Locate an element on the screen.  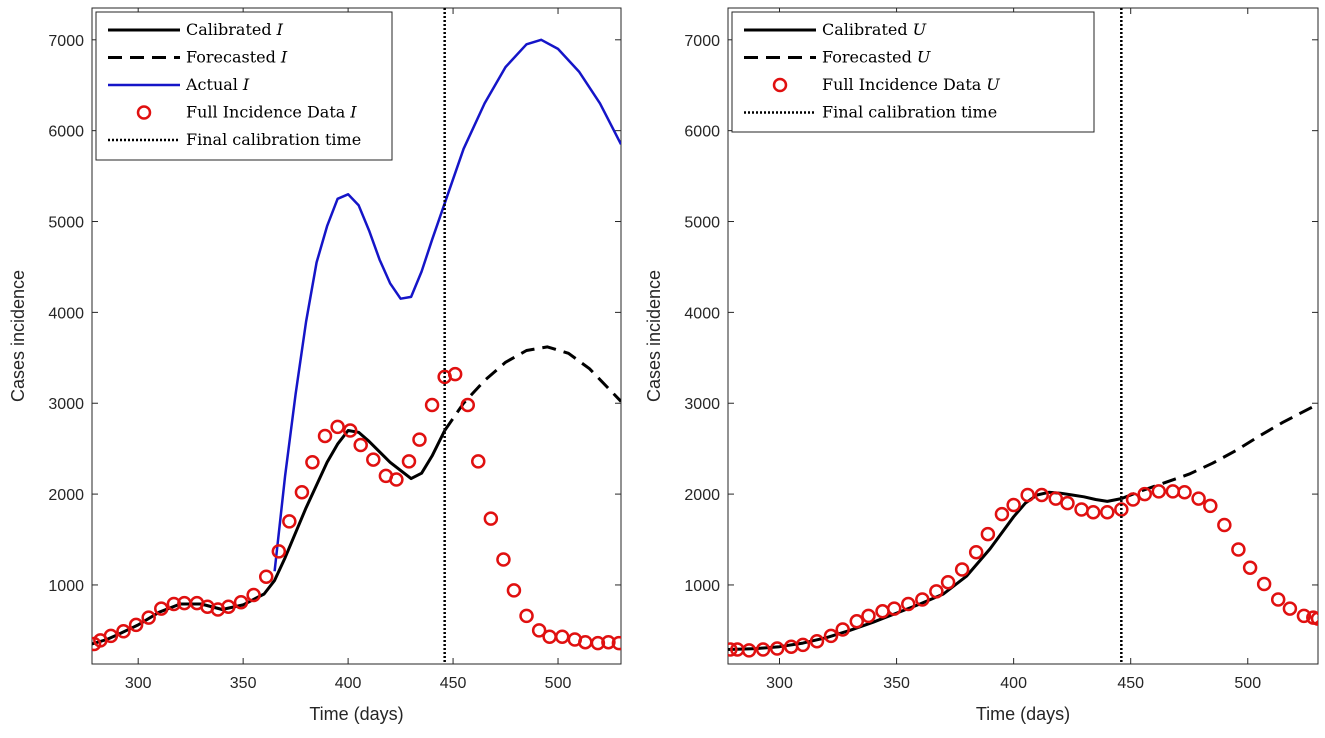
x-tick-label: 450 is located at coordinates (1130, 683).